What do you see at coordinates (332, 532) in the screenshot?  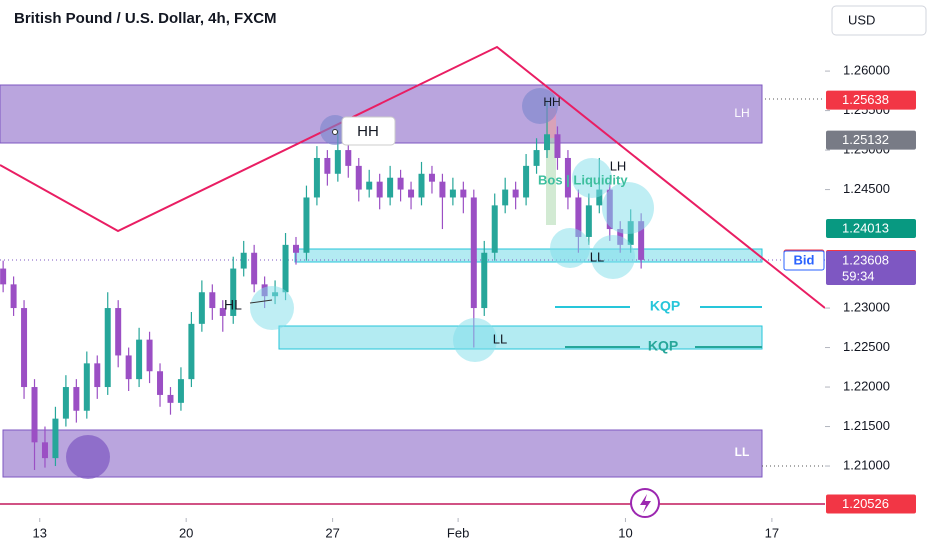 I see `x-tick-label: 27` at bounding box center [332, 532].